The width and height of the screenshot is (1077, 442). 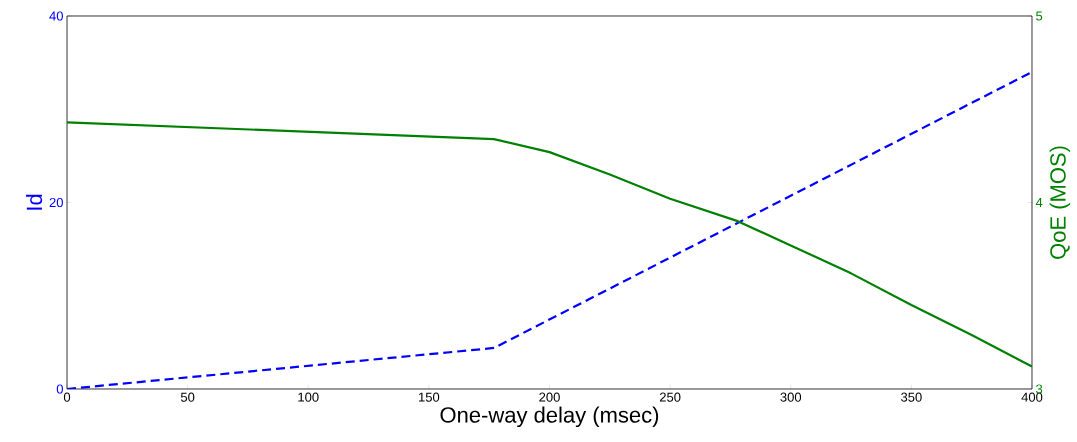 What do you see at coordinates (1039, 202) in the screenshot?
I see `y2-tick-label: 4` at bounding box center [1039, 202].